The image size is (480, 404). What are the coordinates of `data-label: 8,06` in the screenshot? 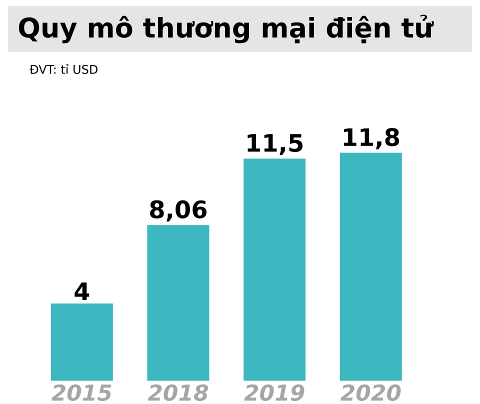 It's located at (178, 211).